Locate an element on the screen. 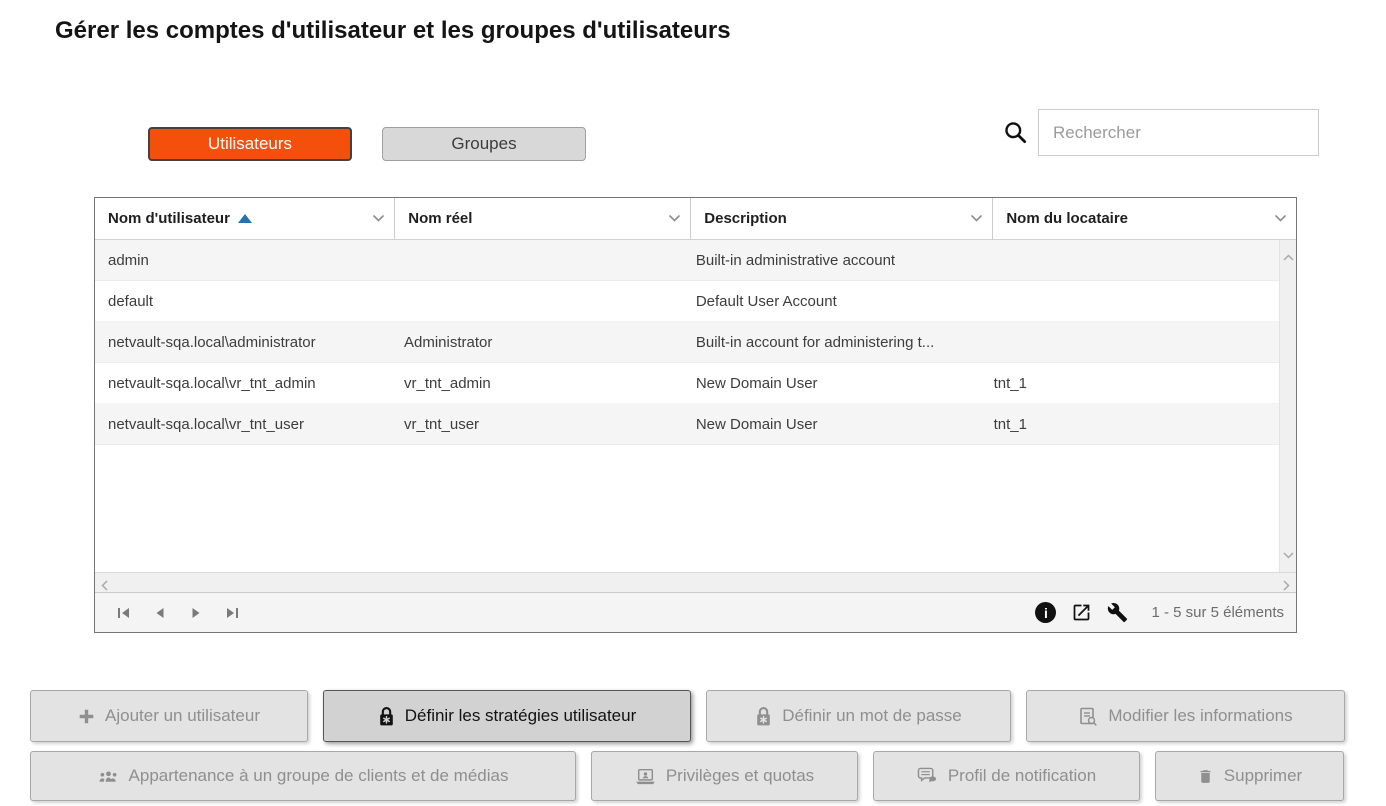 The image size is (1386, 806). add-user-label: Ajouter un utilisateur is located at coordinates (182, 715).